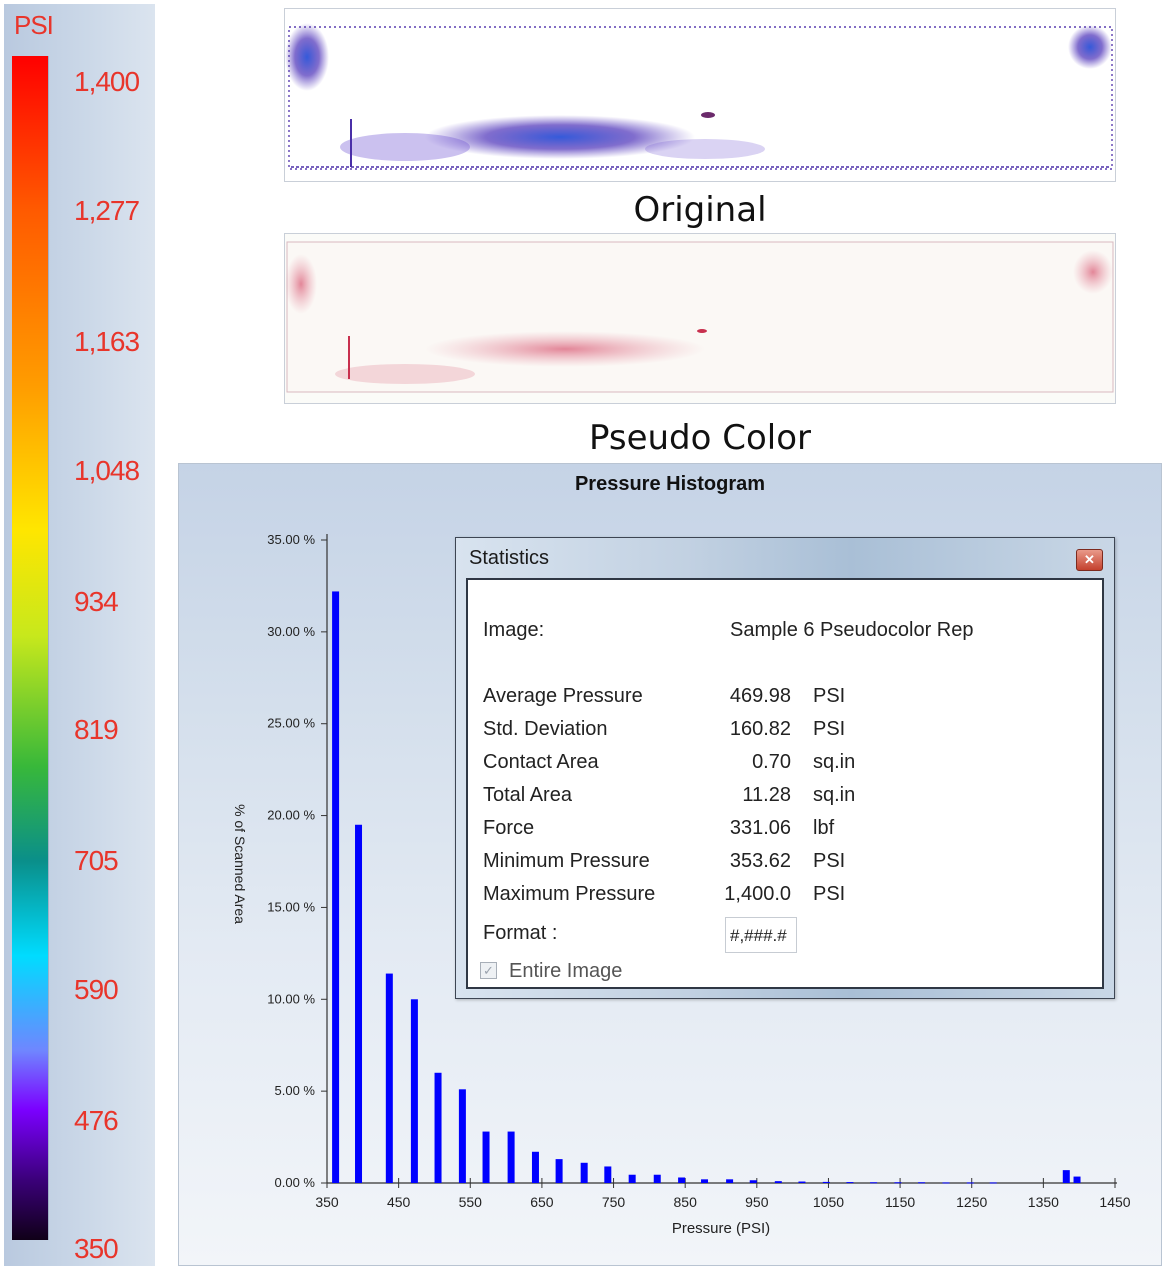 The width and height of the screenshot is (1164, 1269). I want to click on y-tick-label: 20.00 %, so click(291, 815).